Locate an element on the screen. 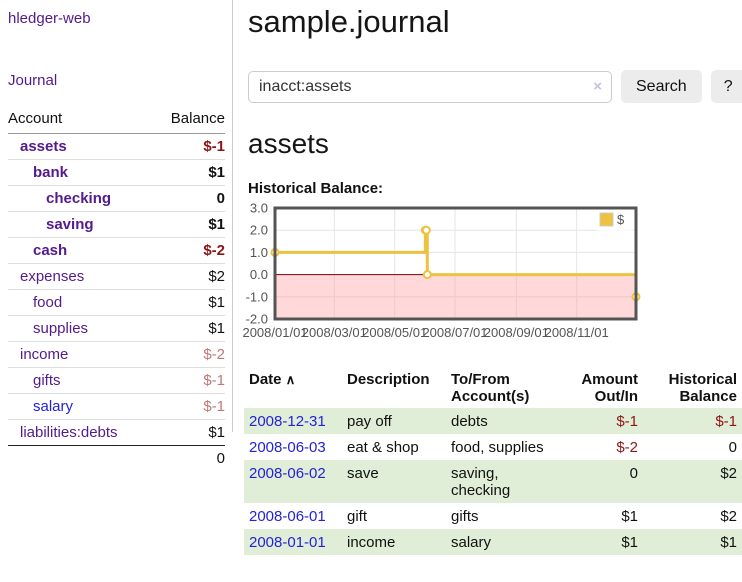 The height and width of the screenshot is (582, 742). account-row: assets $-1 is located at coordinates (116, 147).